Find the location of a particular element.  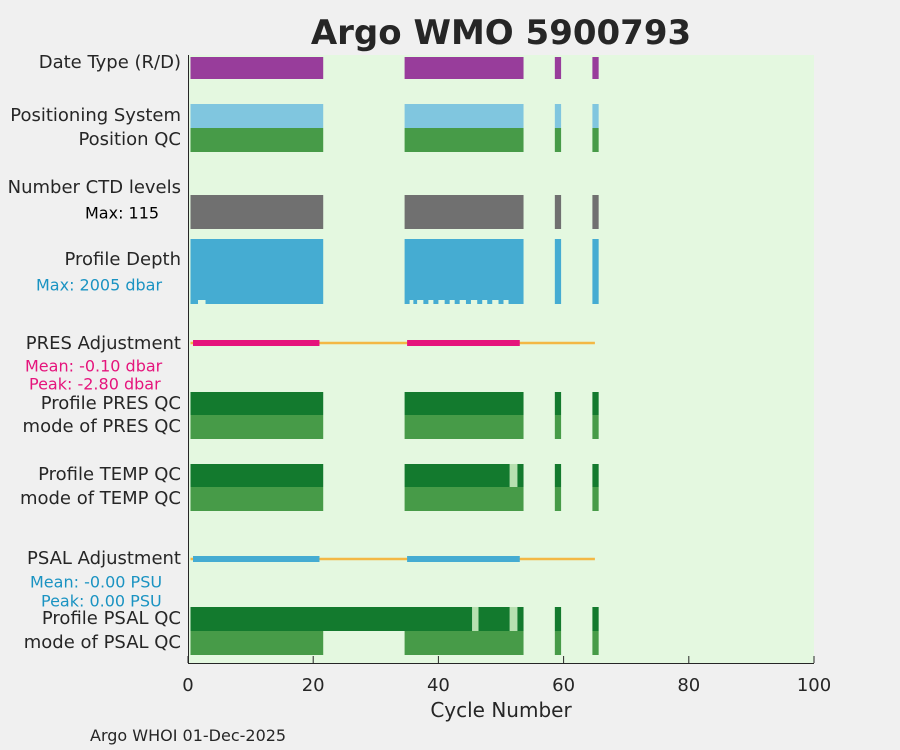

number-ctd-levels-annotation: Max: 115 is located at coordinates (122, 213).